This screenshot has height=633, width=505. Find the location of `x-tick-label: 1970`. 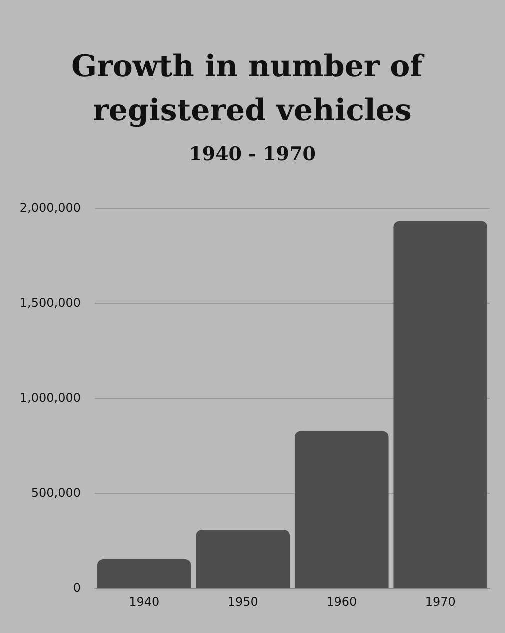

x-tick-label: 1970 is located at coordinates (440, 602).